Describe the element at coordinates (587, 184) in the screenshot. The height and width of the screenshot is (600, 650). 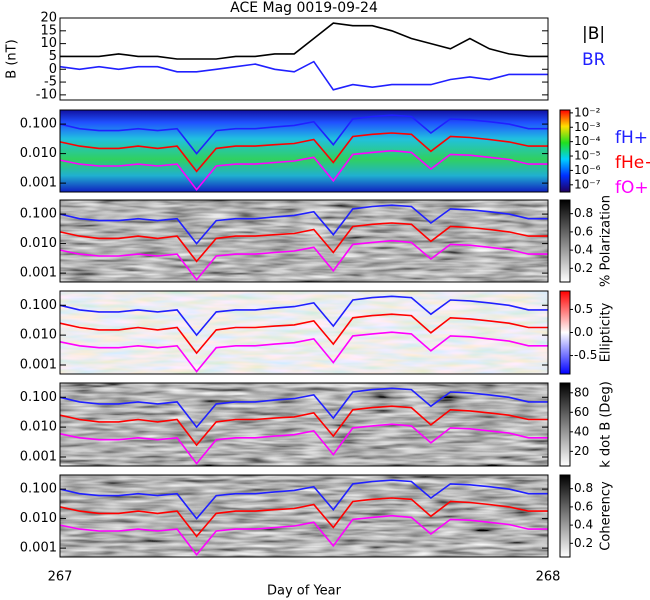
I see `colorbar-tick-label: 10⁻⁷` at that location.